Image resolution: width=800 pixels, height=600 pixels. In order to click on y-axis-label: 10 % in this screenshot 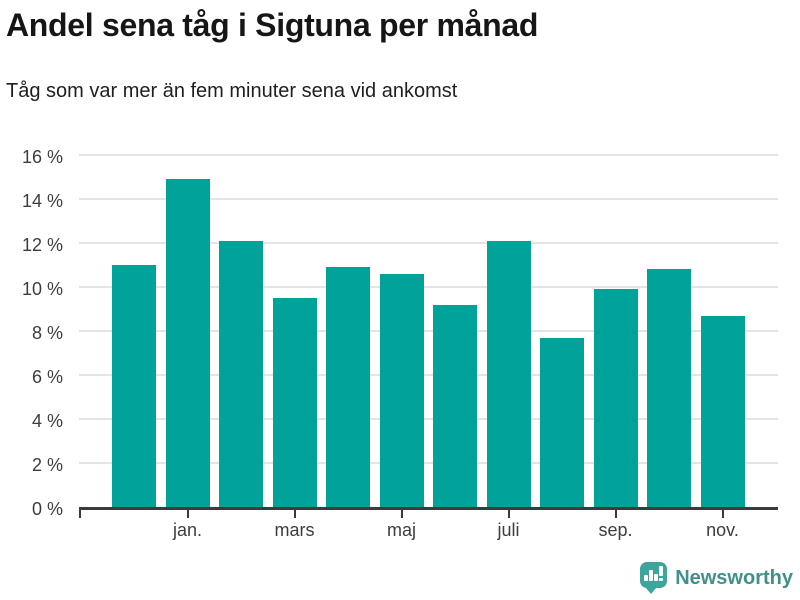, I will do `click(42, 288)`.